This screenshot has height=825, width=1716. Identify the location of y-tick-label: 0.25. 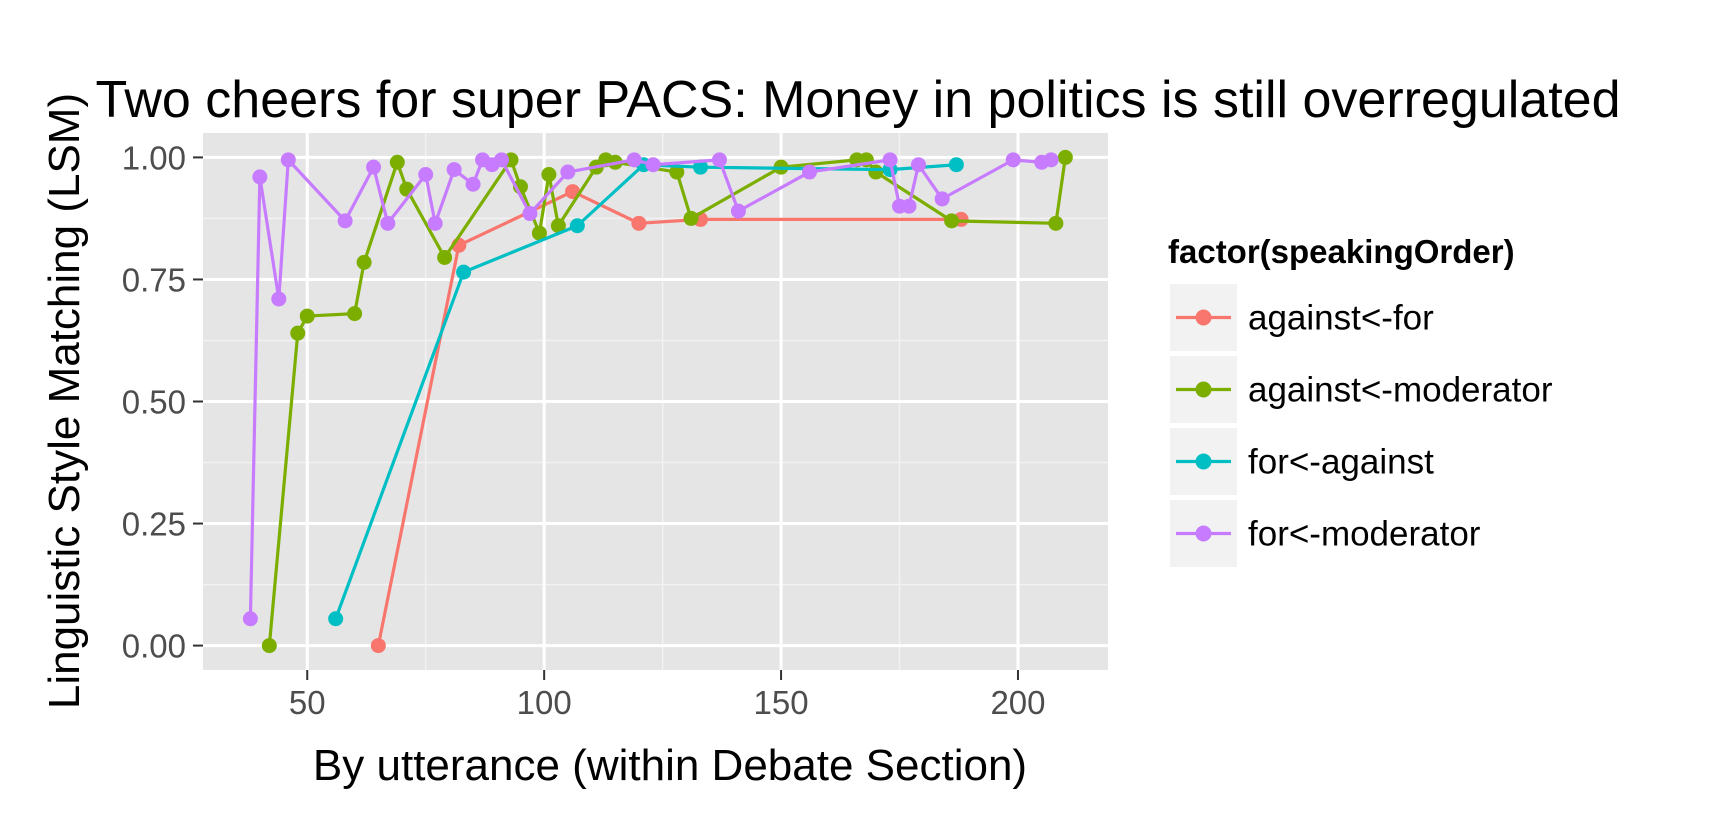
(154, 524).